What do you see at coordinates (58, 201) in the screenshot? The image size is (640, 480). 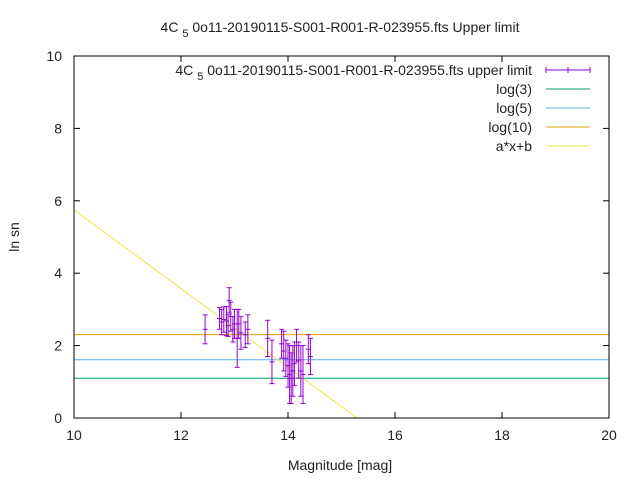 I see `y-tick-label: 6` at bounding box center [58, 201].